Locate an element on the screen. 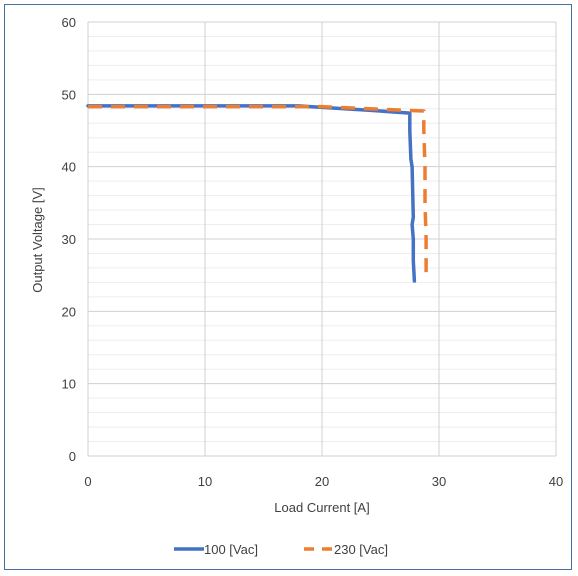  y-tick-label: 10 is located at coordinates (69, 384).